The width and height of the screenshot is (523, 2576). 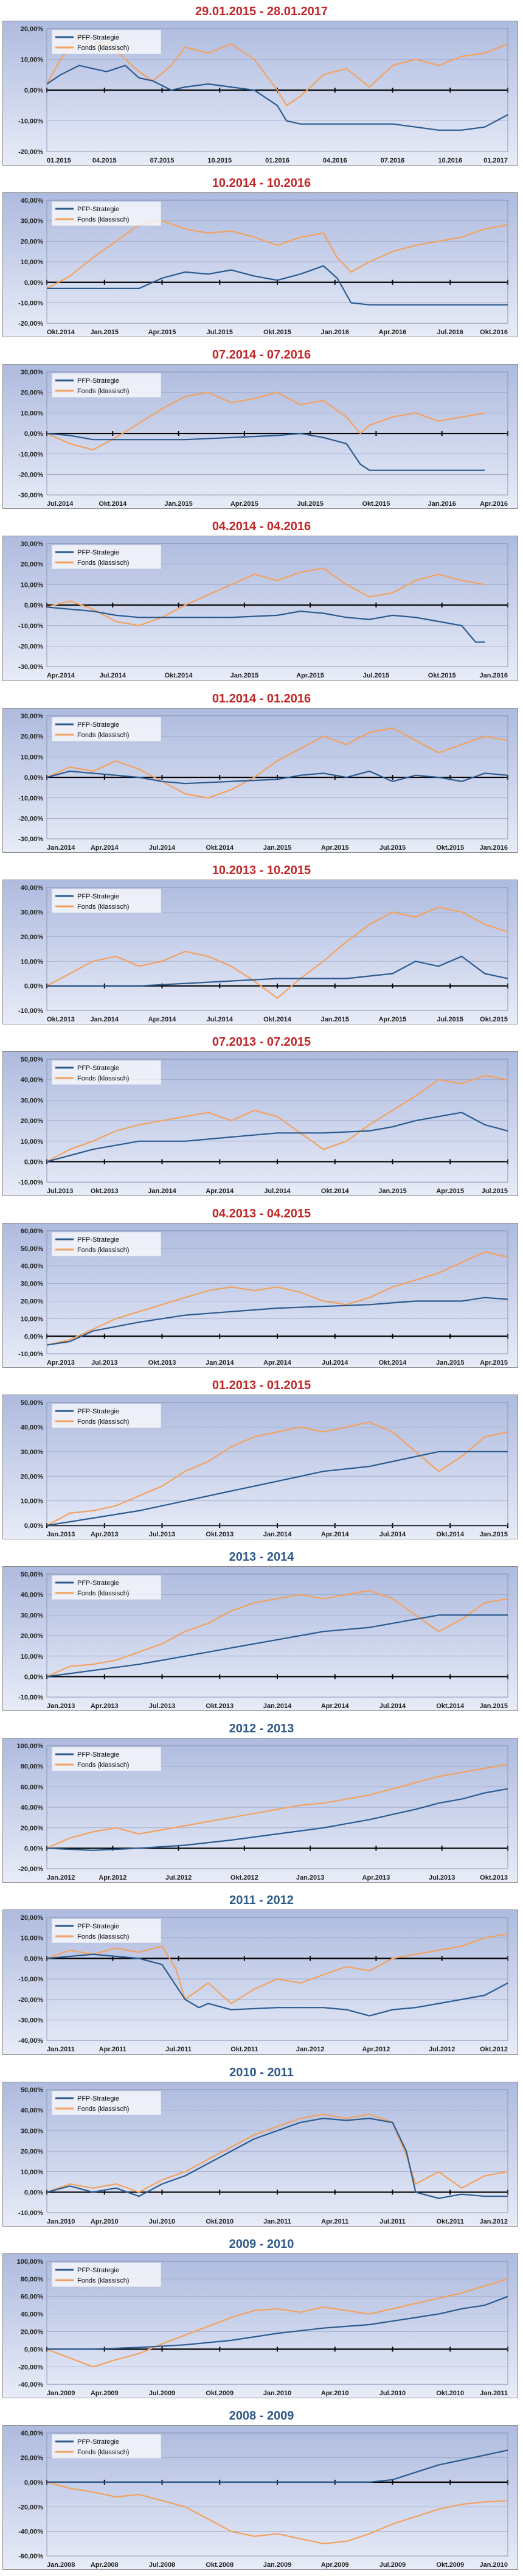 I want to click on x-tick-label: Jan.2013, so click(x=61, y=1535).